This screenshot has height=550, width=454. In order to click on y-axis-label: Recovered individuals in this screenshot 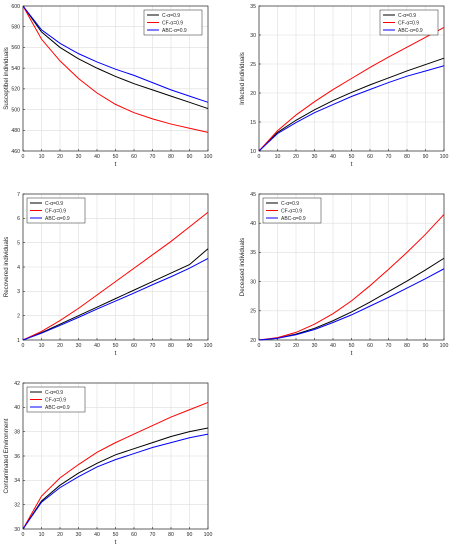, I will do `click(6, 267)`.